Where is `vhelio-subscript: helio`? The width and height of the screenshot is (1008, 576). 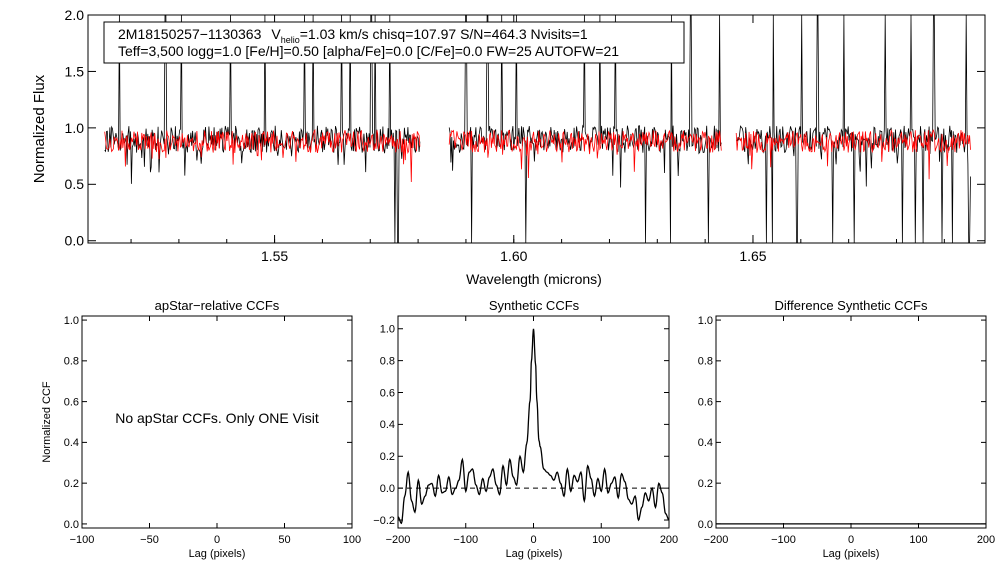 vhelio-subscript: helio is located at coordinates (290, 40).